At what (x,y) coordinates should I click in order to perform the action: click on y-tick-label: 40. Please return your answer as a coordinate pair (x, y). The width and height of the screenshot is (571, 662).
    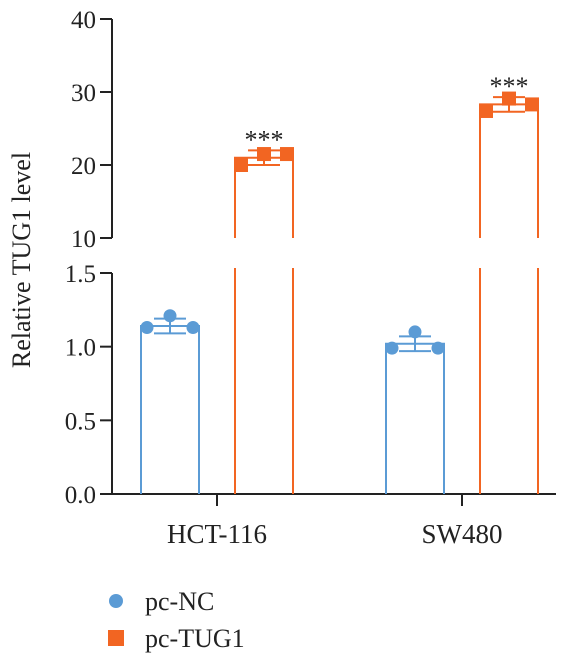
    Looking at the image, I should click on (83, 20).